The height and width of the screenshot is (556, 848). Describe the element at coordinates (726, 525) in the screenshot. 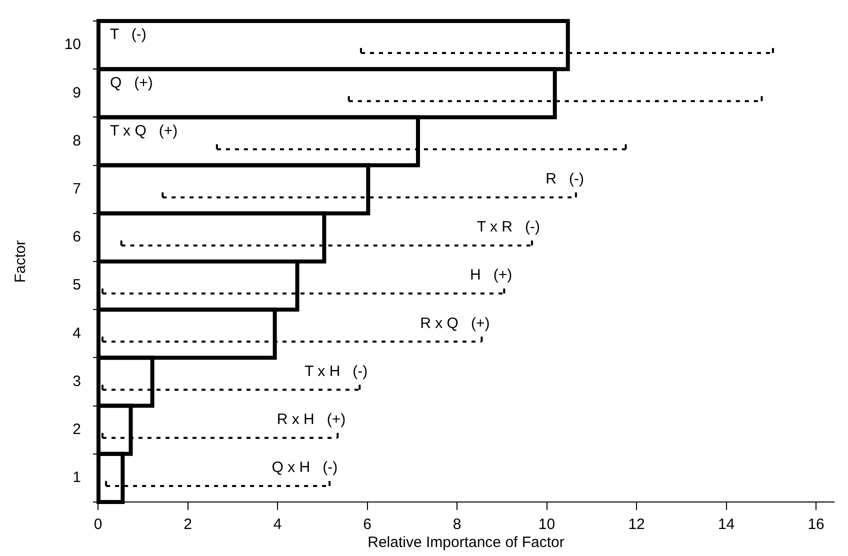

I see `x-tick-label: 14` at that location.